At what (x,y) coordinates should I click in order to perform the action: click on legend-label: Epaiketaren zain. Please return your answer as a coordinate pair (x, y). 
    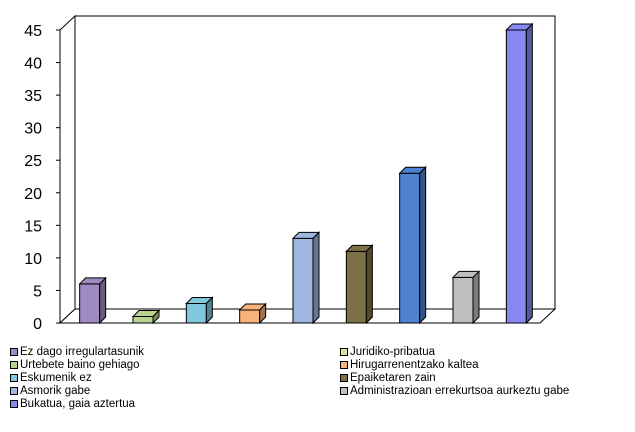
    Looking at the image, I should click on (393, 377).